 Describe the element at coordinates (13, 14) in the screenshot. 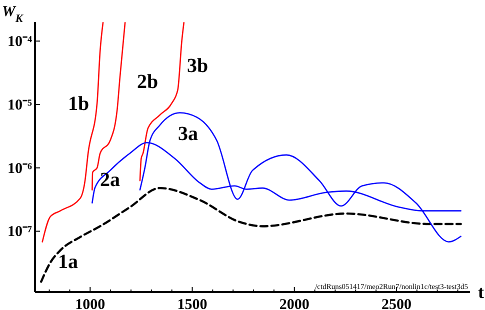

I see `y-axis-title: W$_{K}$` at that location.